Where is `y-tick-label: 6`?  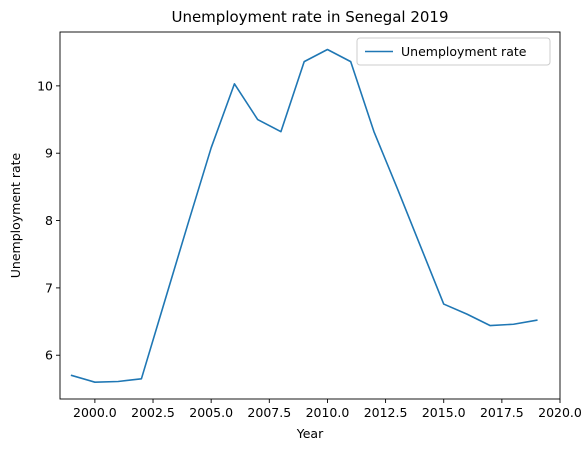 y-tick-label: 6 is located at coordinates (49, 355).